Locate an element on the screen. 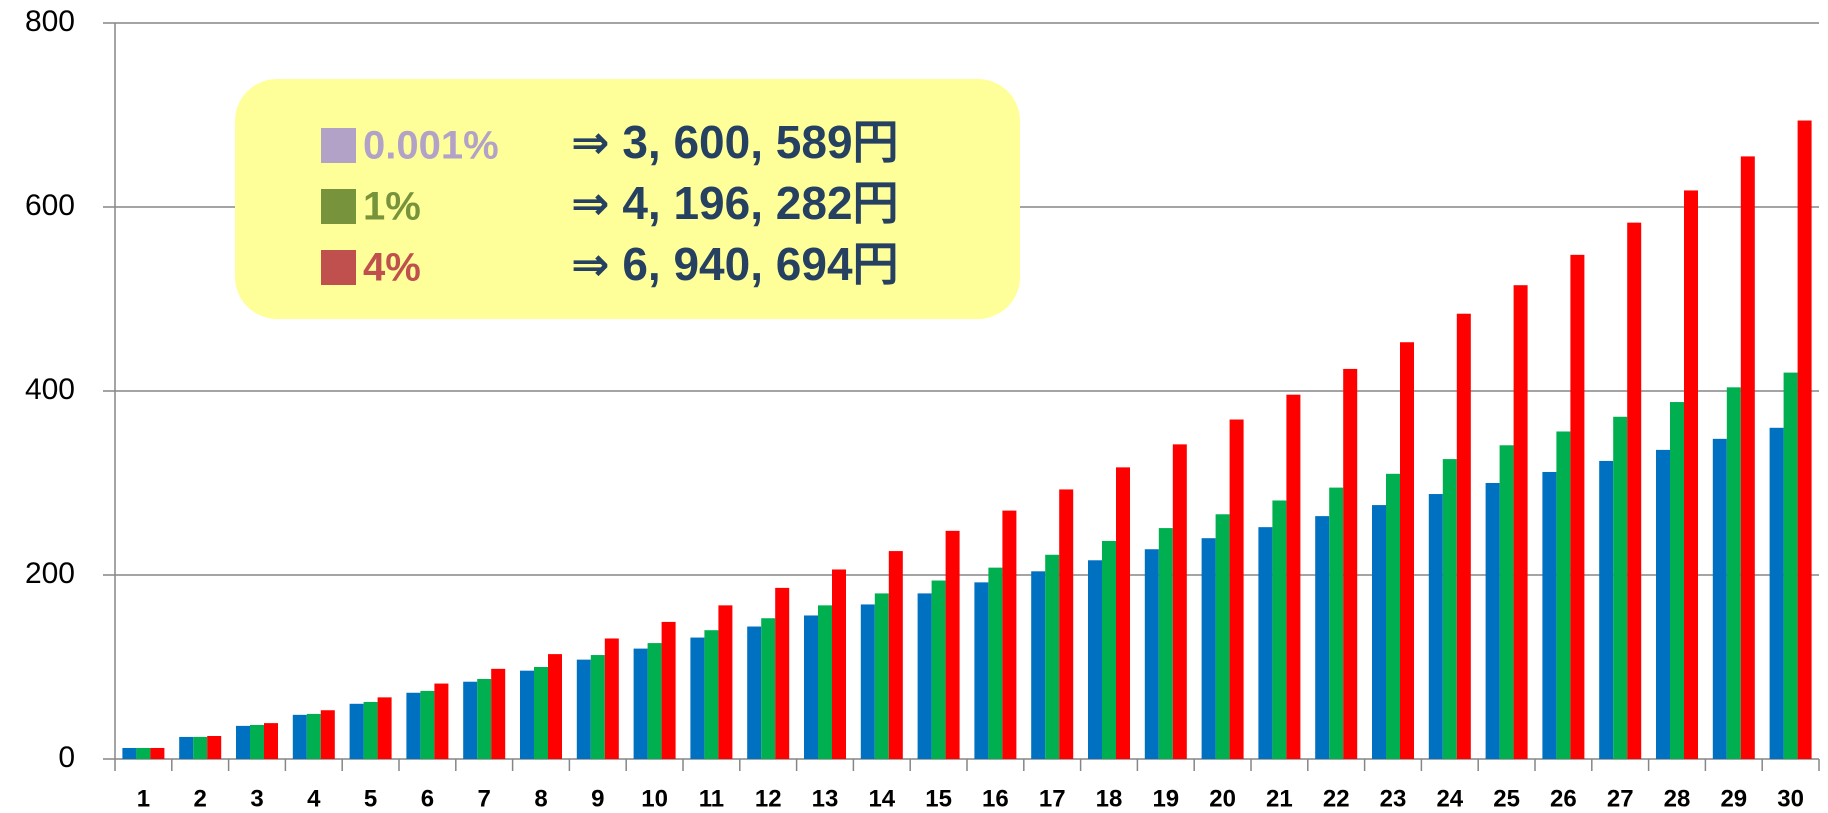  x-tick-label: 2 is located at coordinates (200, 798).